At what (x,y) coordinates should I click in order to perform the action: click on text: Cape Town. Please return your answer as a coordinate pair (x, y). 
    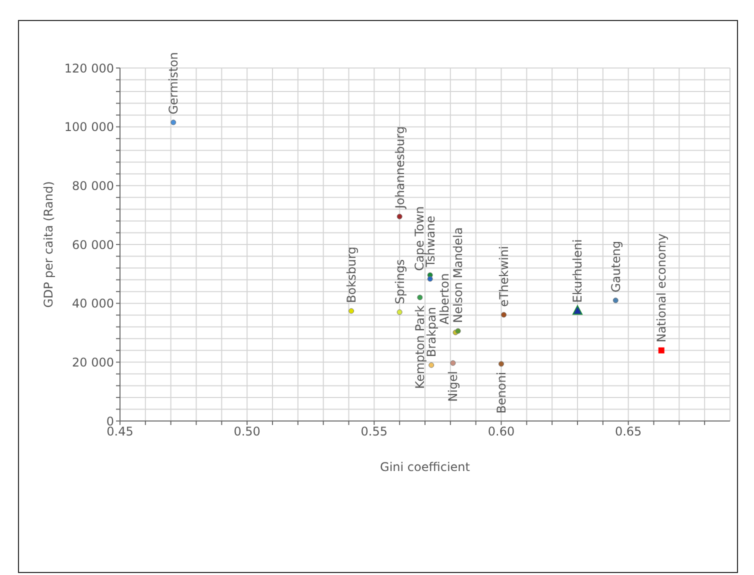
    Looking at the image, I should click on (419, 238).